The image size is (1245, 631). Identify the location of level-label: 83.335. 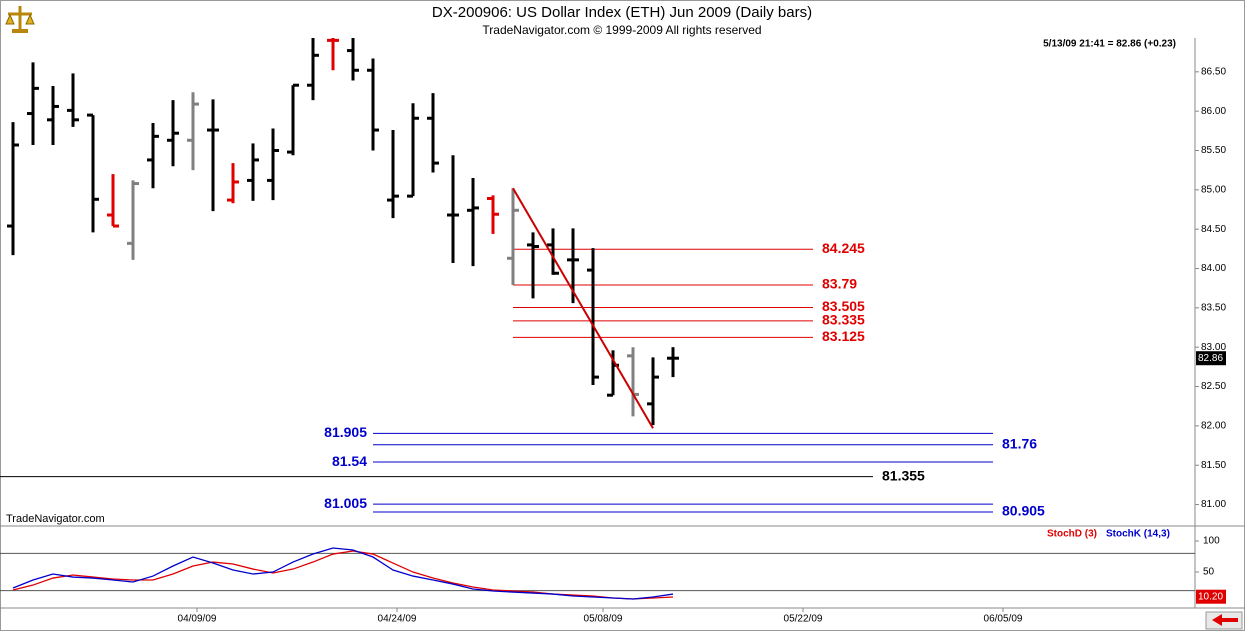
(843, 320).